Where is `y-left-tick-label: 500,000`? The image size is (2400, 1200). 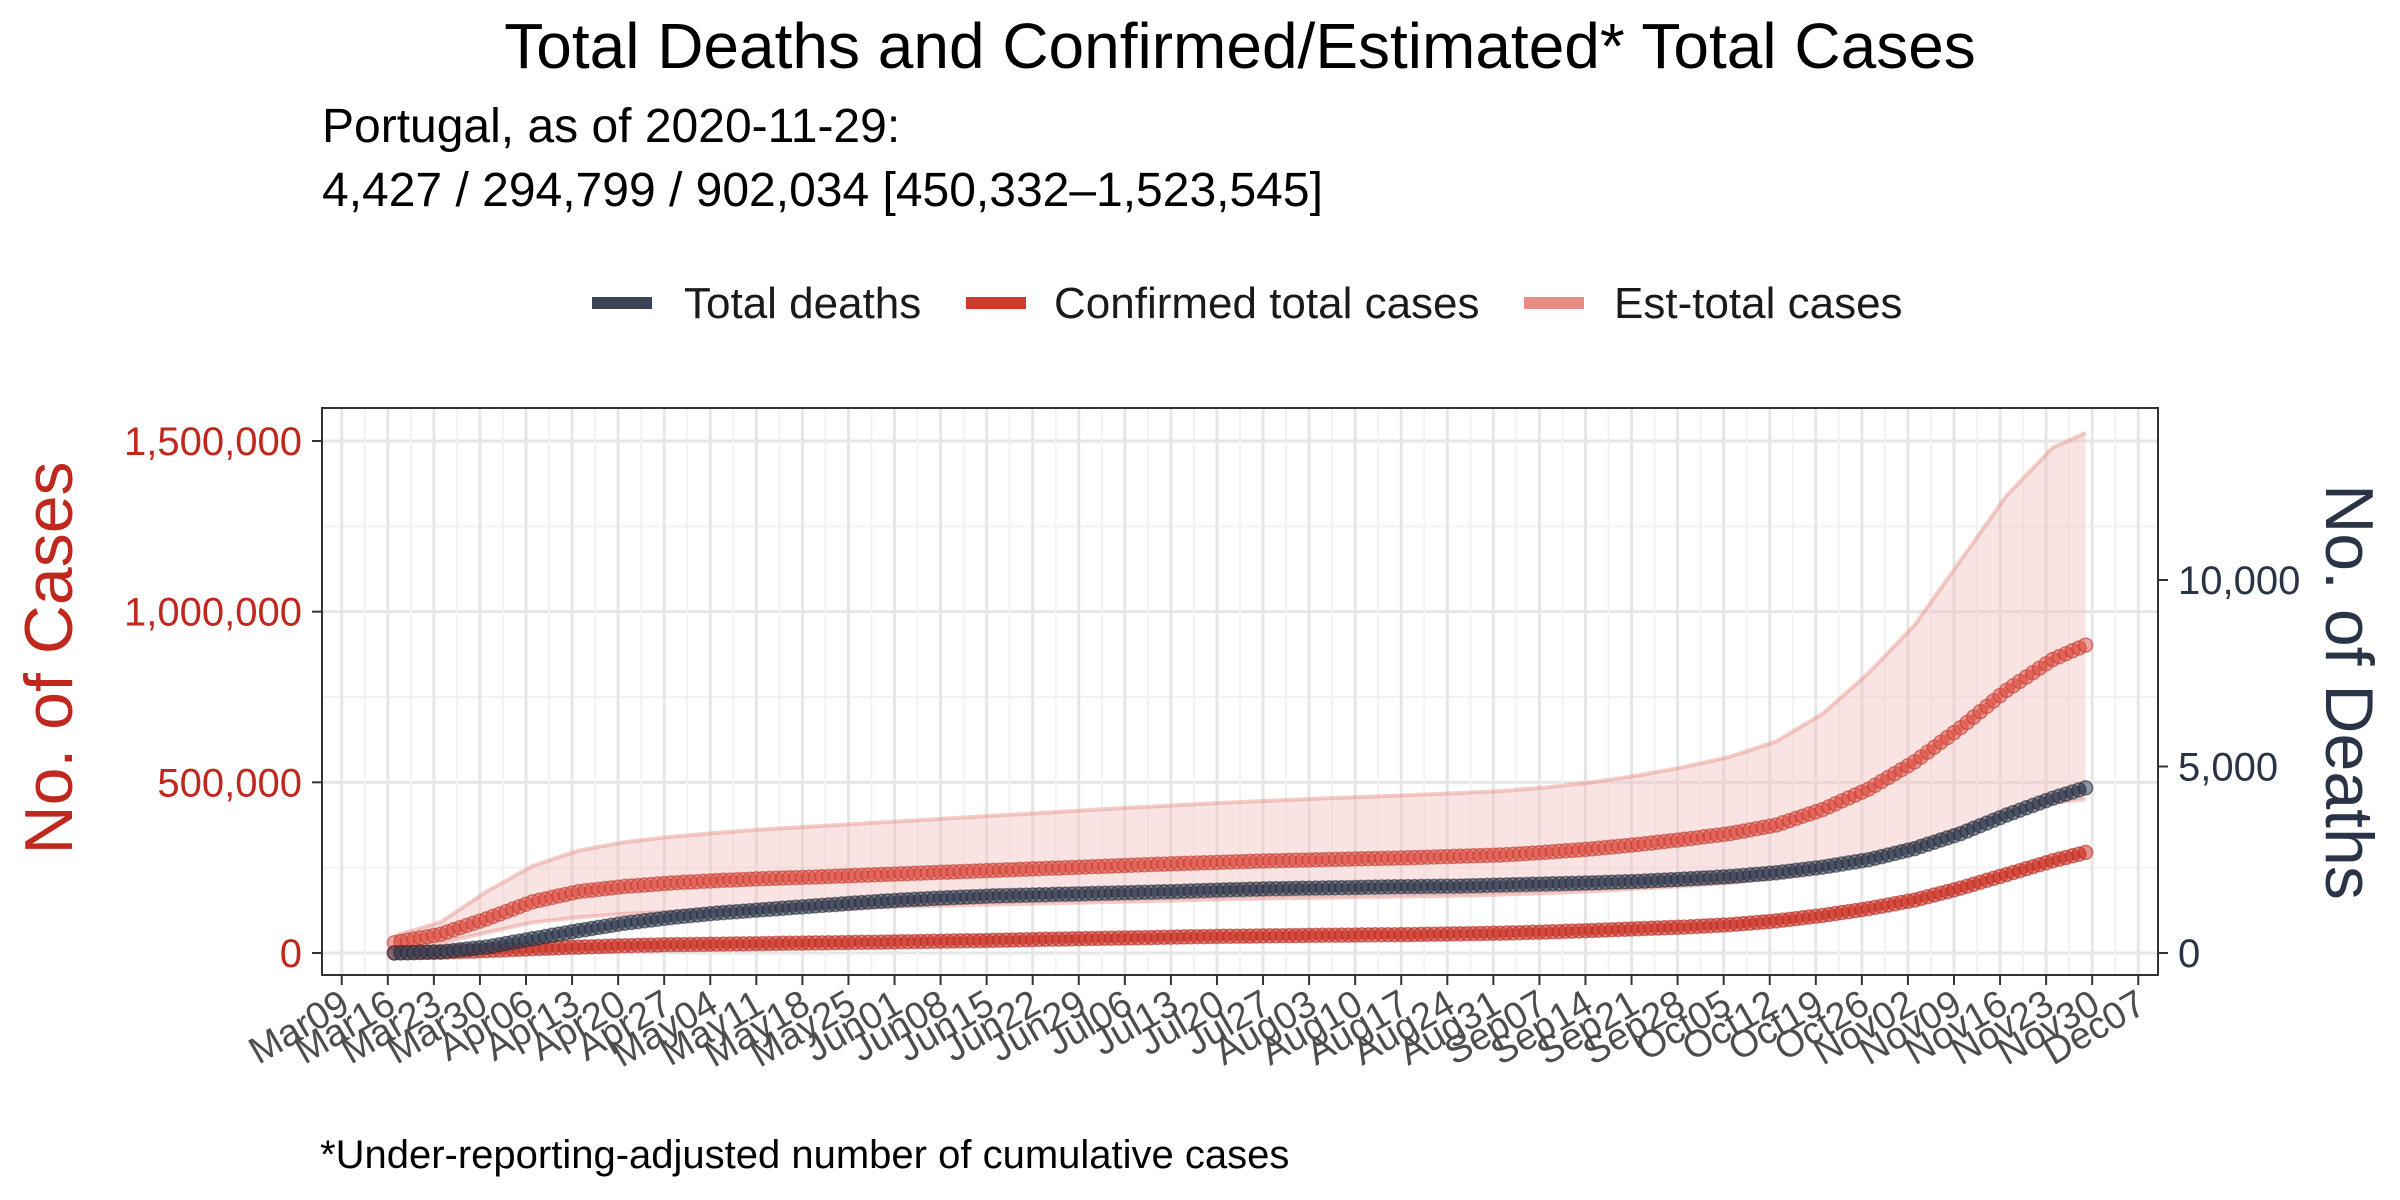
y-left-tick-label: 500,000 is located at coordinates (229, 783).